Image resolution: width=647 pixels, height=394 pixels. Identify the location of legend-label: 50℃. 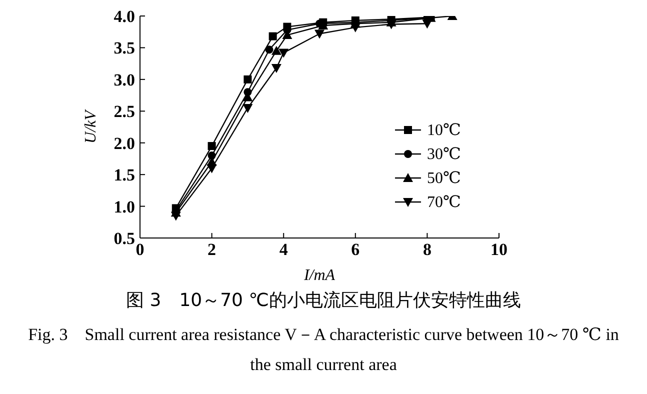
(444, 178).